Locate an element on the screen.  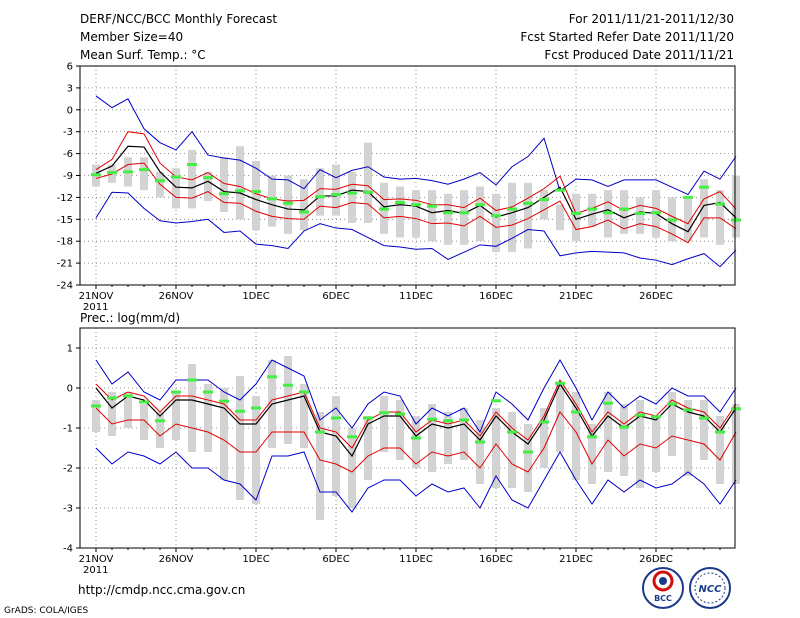
temp-panel-title: Mean Surf. Temp.: °C is located at coordinates (143, 55).